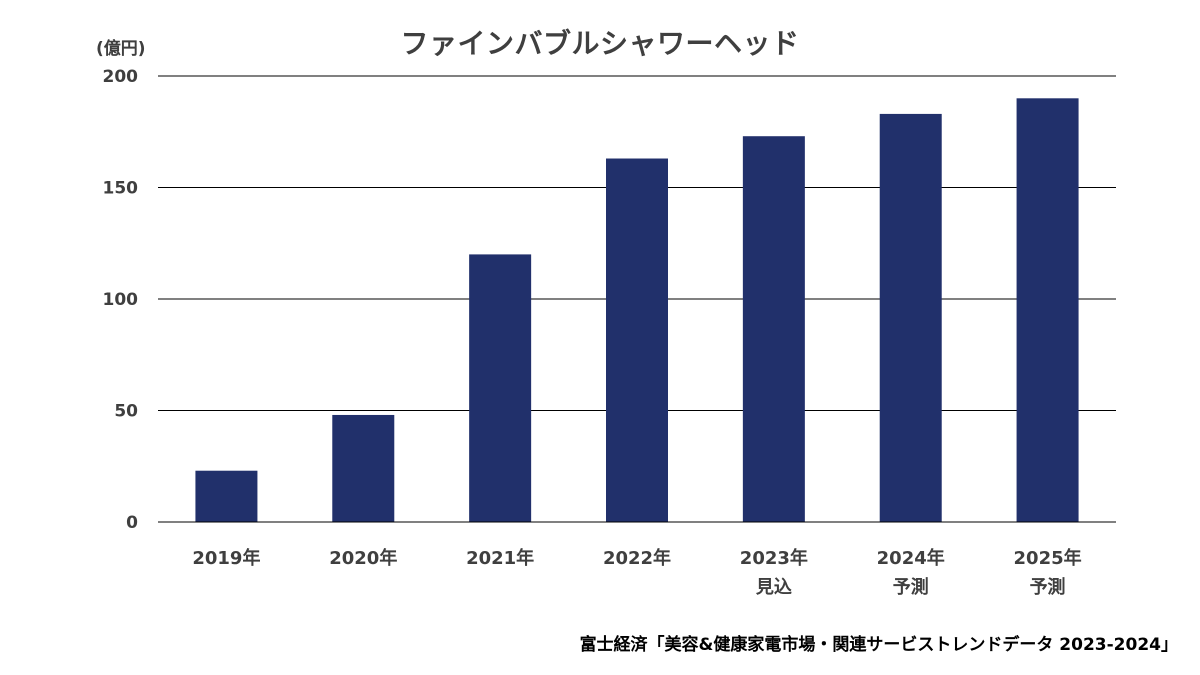 The image size is (1200, 675). I want to click on y-tick-label: 150, so click(121, 189).